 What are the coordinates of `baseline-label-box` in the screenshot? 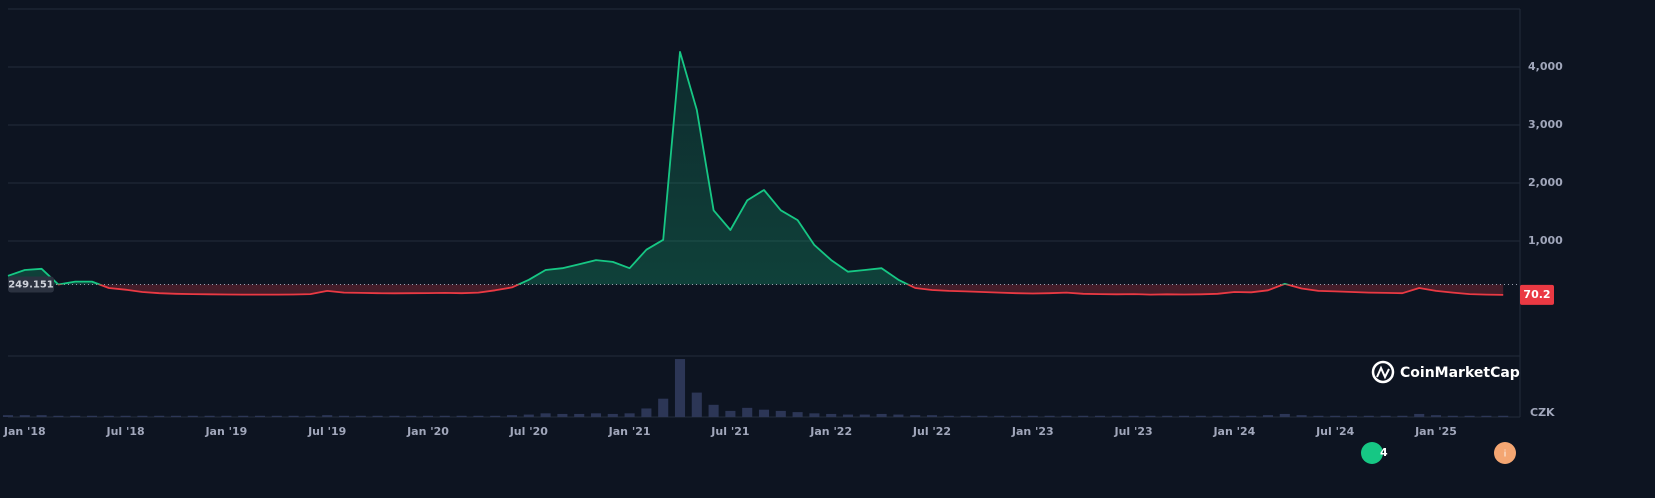 It's located at (31, 284).